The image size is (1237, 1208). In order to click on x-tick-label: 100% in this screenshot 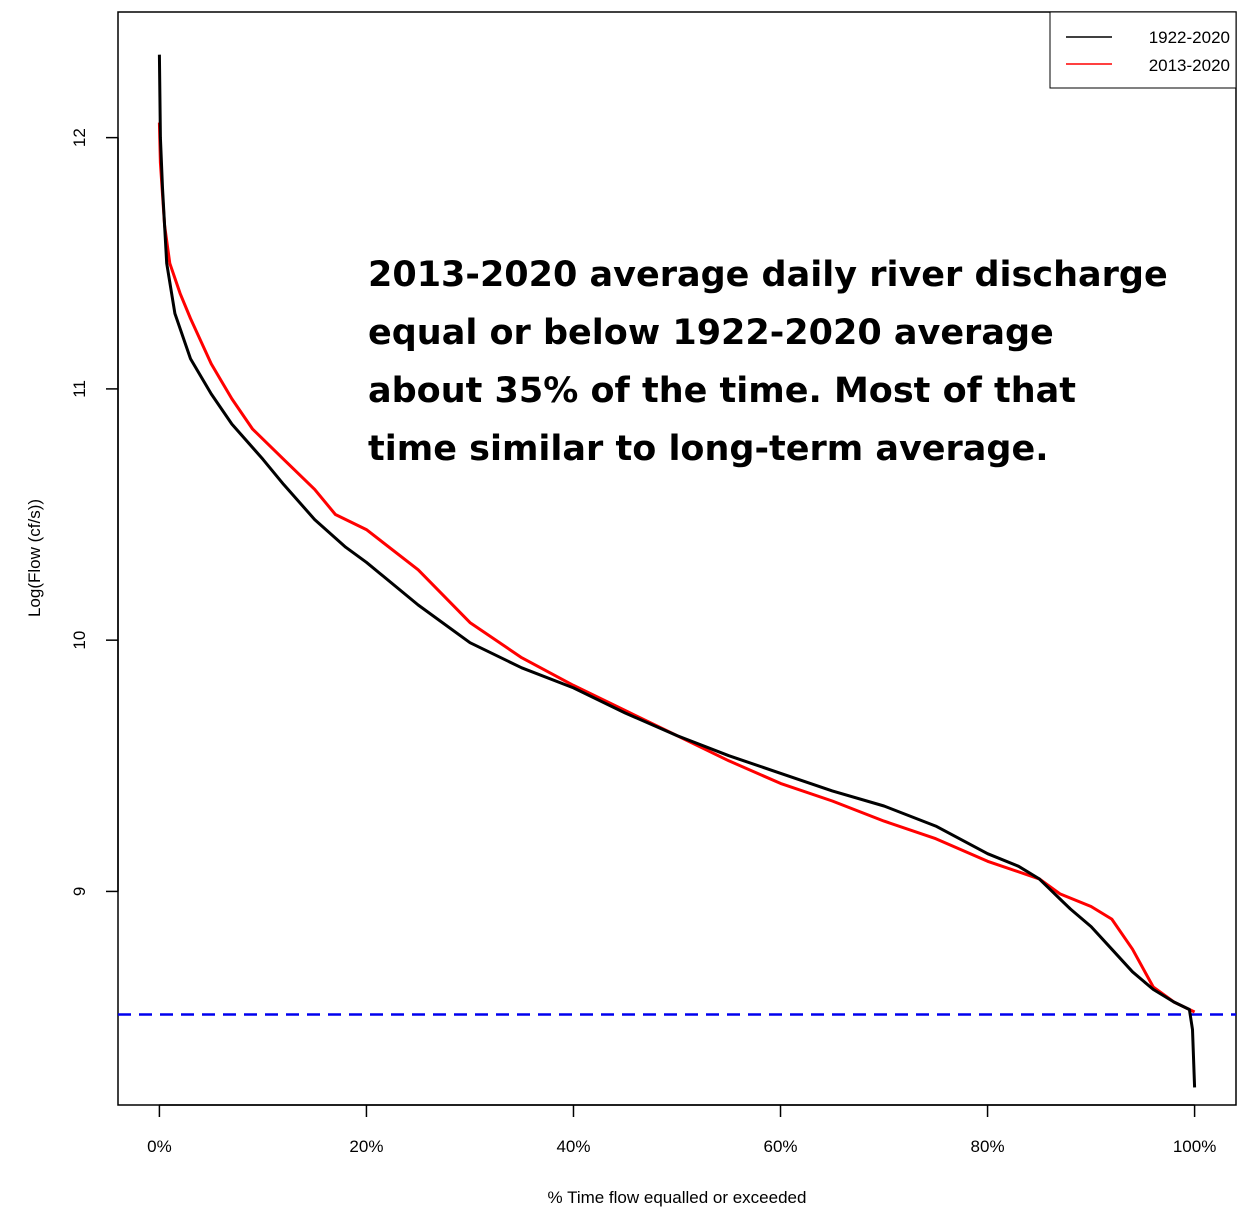, I will do `click(1194, 1146)`.